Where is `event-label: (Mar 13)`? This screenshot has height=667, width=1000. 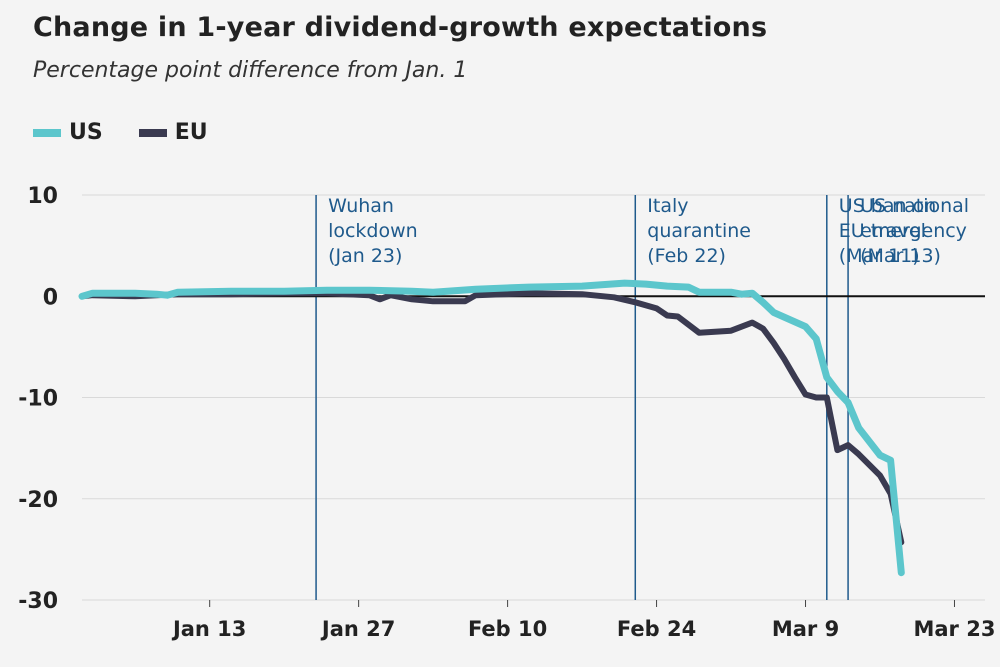
event-label: (Mar 13) is located at coordinates (900, 256).